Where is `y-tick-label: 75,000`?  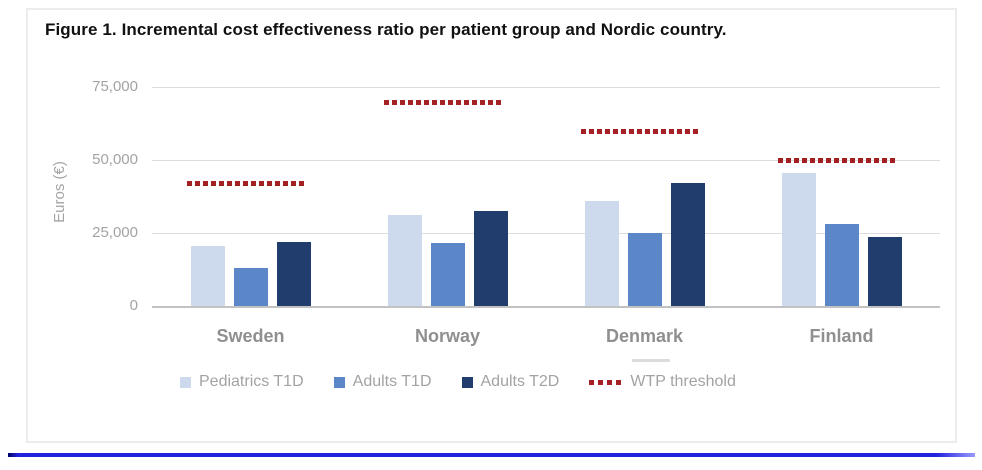 y-tick-label: 75,000 is located at coordinates (115, 86).